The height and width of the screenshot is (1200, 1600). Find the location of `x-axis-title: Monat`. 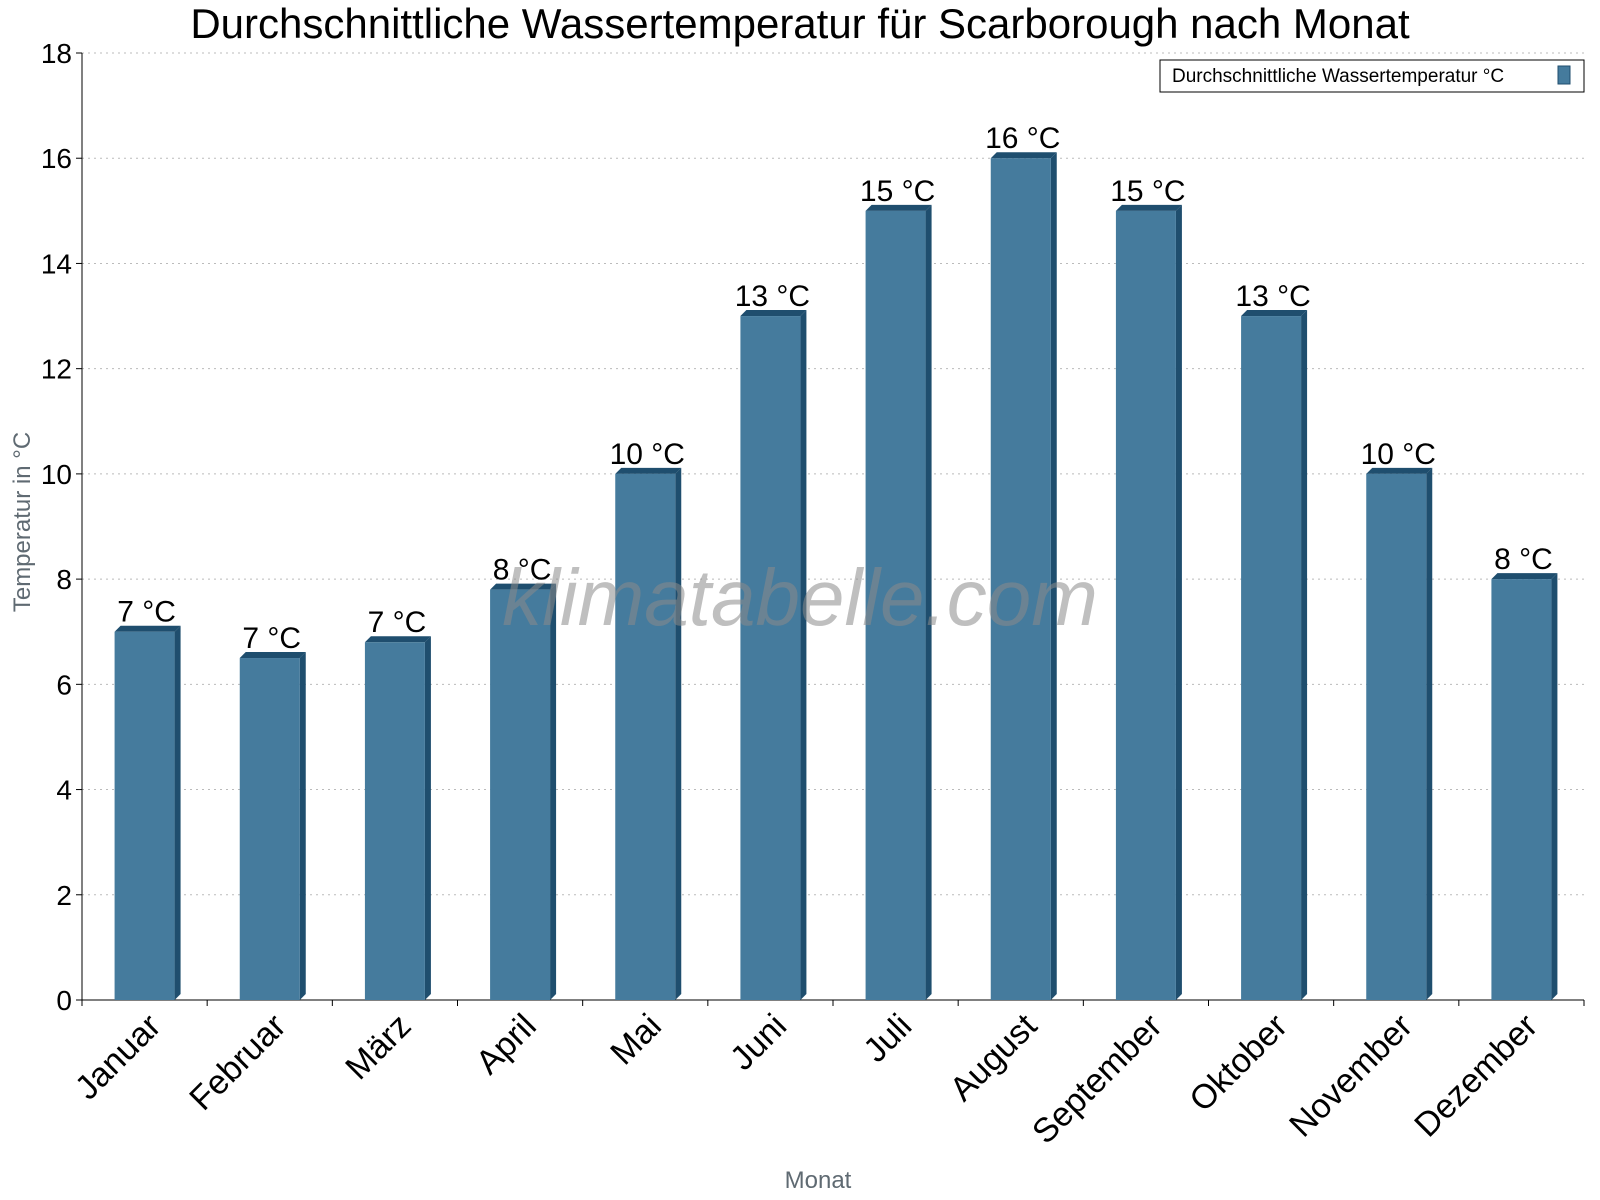

x-axis-title: Monat is located at coordinates (818, 1180).